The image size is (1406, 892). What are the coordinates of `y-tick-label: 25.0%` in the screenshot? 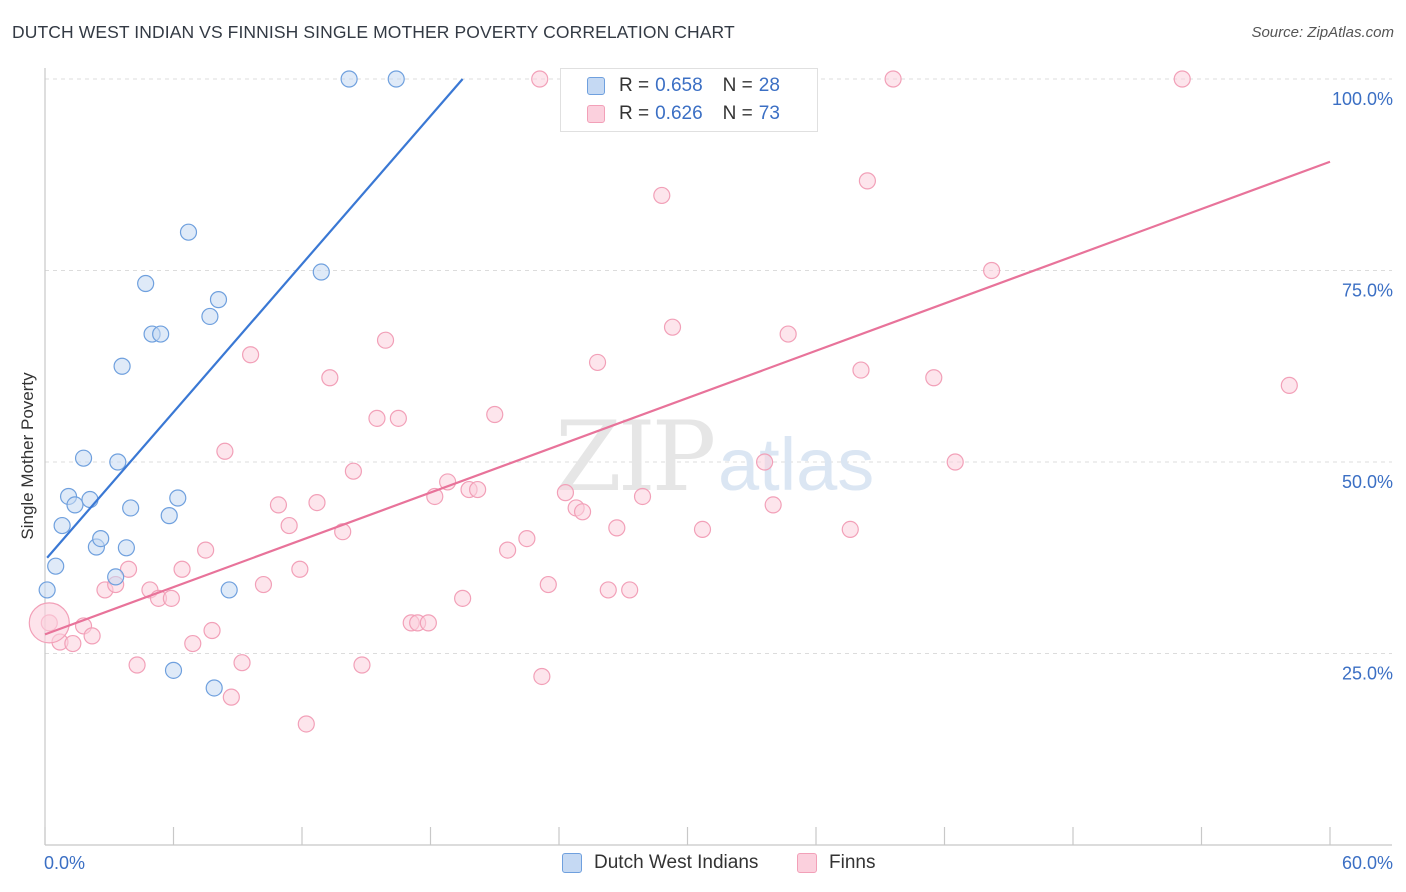 It's located at (1367, 674).